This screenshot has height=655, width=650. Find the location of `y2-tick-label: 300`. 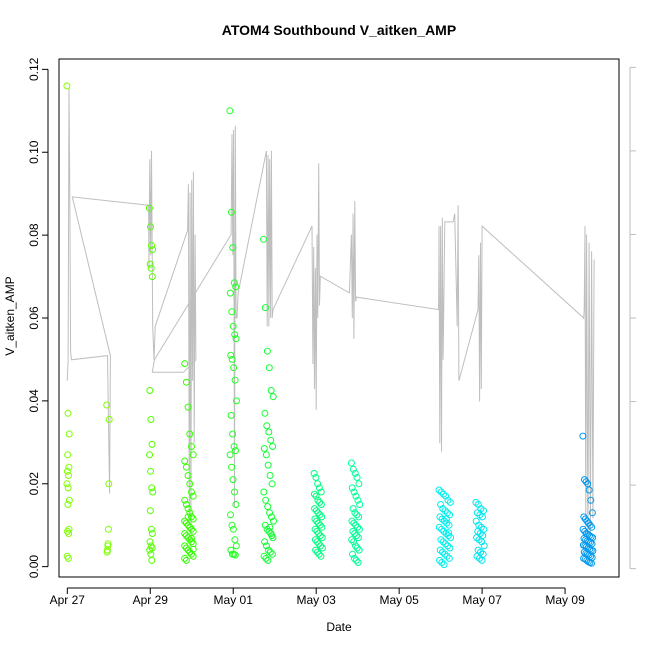

y2-tick-label: 300 is located at coordinates (648, 318).